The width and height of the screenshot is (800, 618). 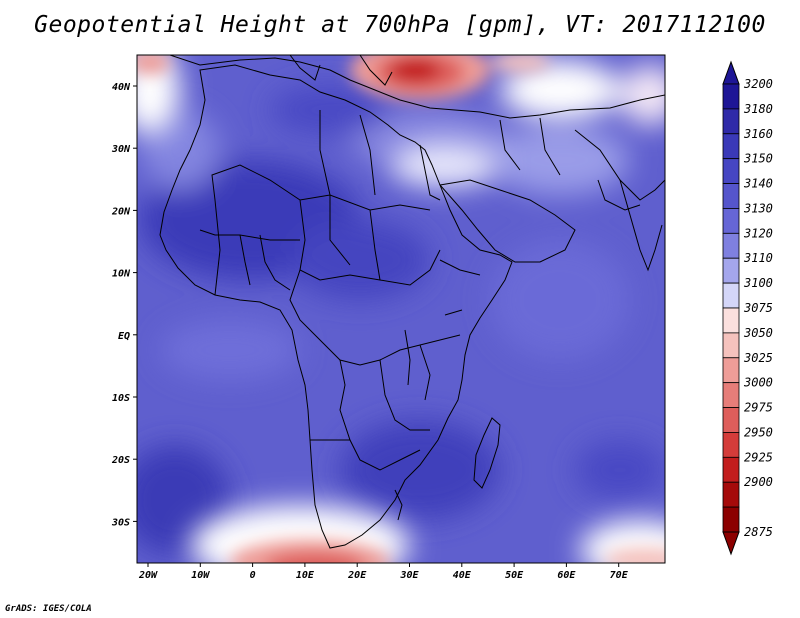 I want to click on colorbar-label: 2950, so click(x=758, y=432).